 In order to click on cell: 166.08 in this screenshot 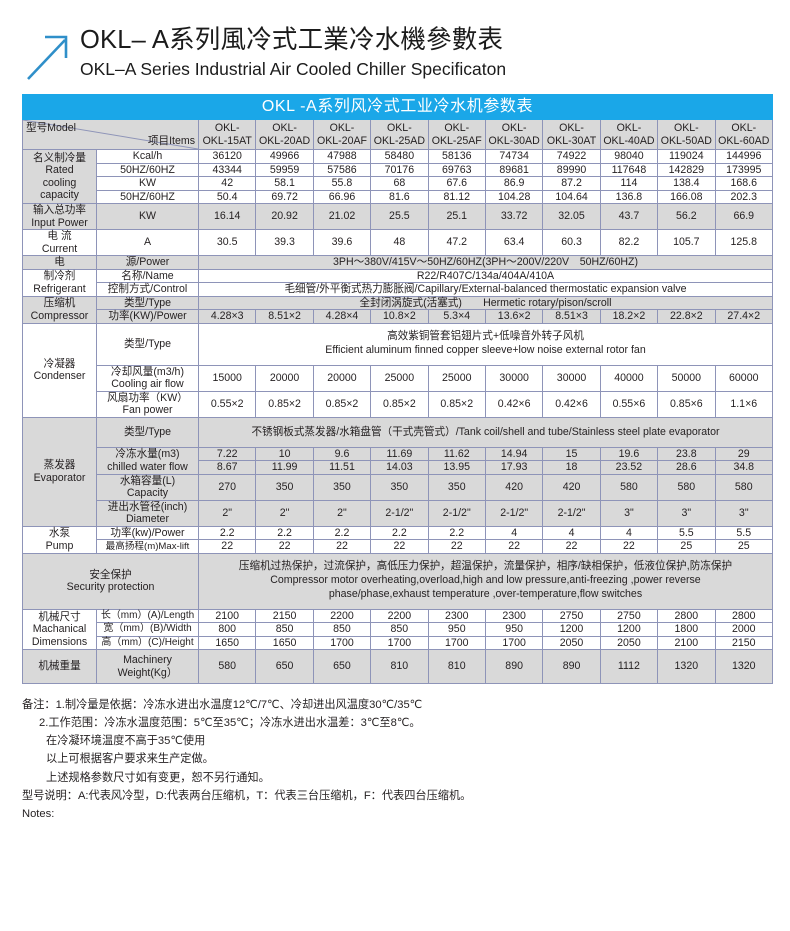, I will do `click(686, 196)`.